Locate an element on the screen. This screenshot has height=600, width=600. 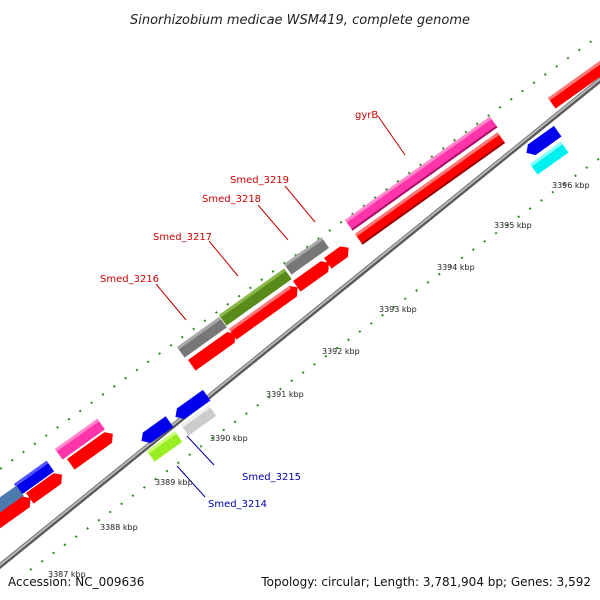
gene-feature-lime is located at coordinates (165, 446).